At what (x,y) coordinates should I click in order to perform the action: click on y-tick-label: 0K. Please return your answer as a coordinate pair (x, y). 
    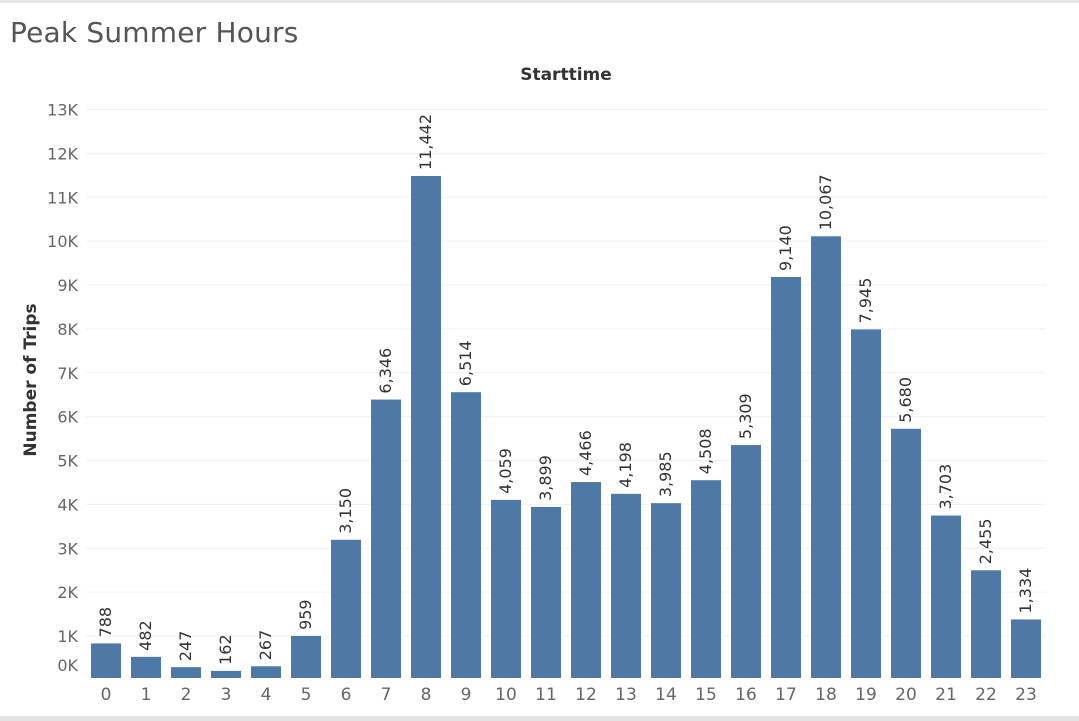
    Looking at the image, I should click on (67, 665).